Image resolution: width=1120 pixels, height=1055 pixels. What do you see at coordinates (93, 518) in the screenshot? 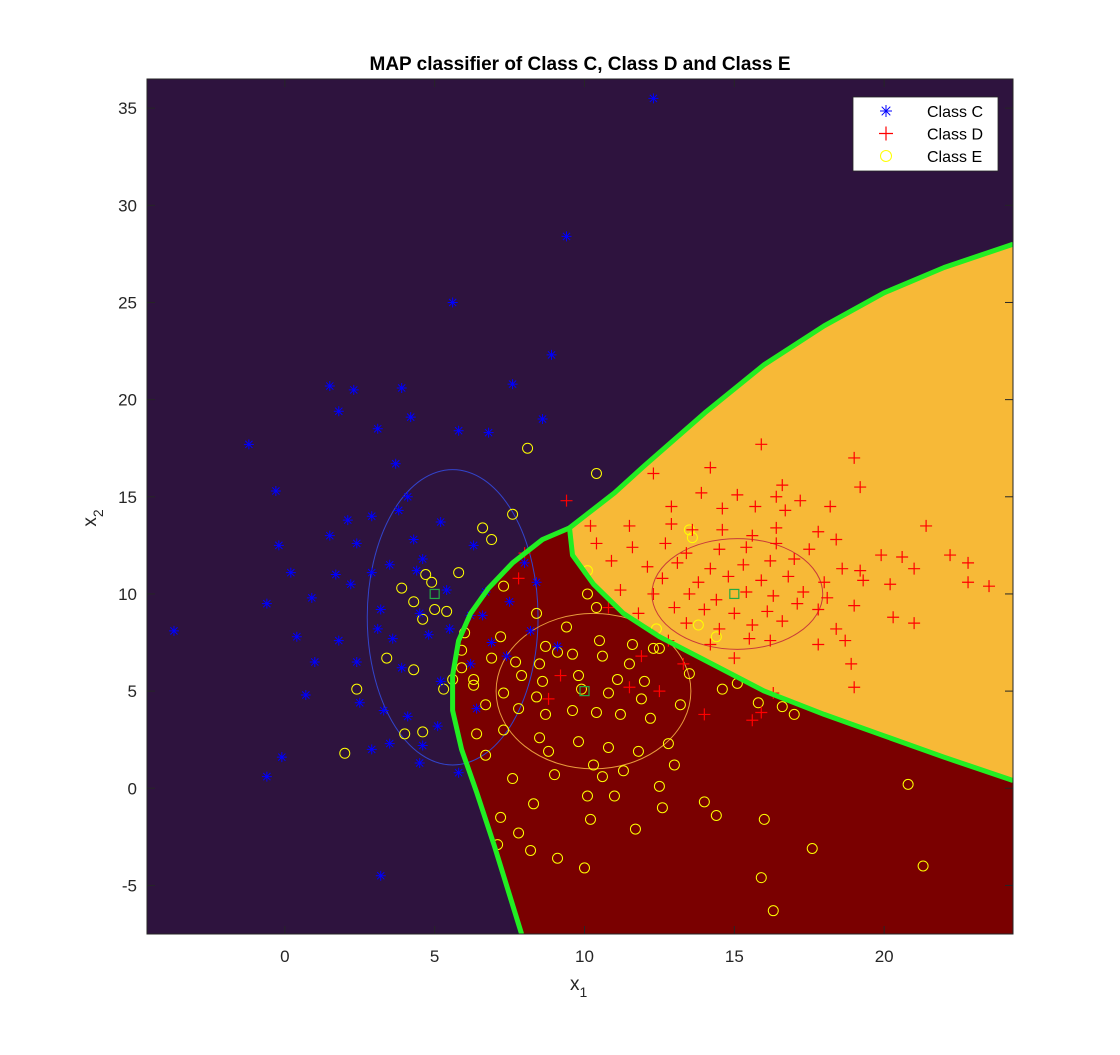
I see `y-axis-label: x2` at bounding box center [93, 518].